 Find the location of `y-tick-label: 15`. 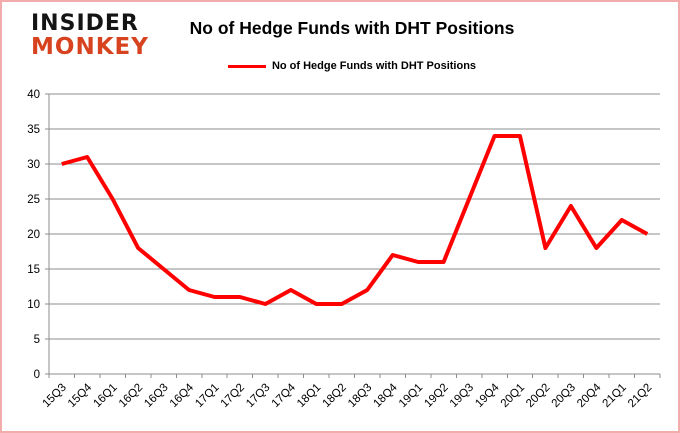

y-tick-label: 15 is located at coordinates (33, 270).